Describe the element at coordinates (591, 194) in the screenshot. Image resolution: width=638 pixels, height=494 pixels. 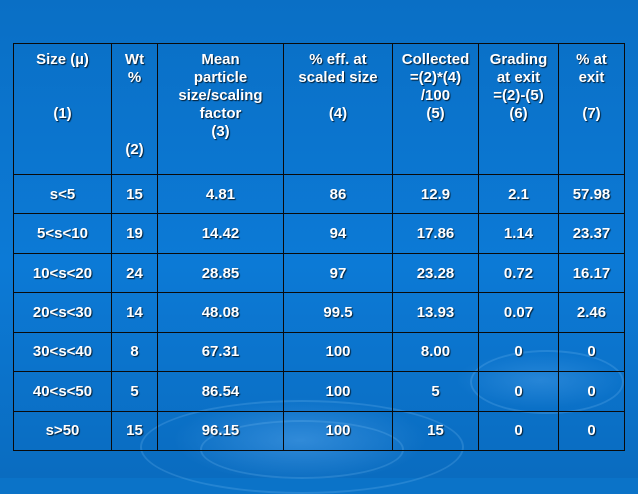
I see `table-cell-percent-at-exit: 57.98` at that location.